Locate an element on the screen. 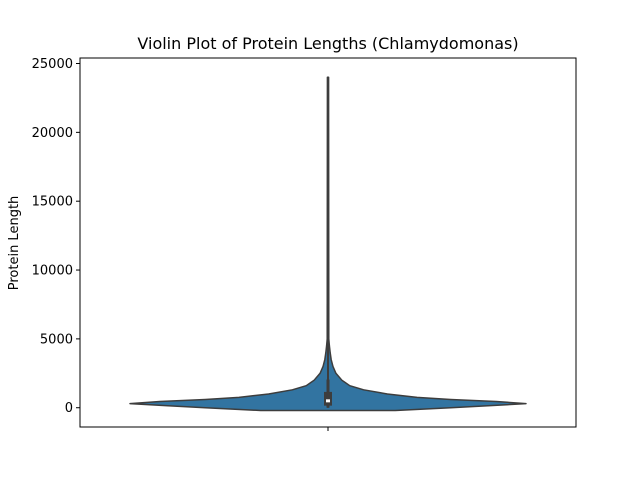  iqr-box is located at coordinates (328, 398).